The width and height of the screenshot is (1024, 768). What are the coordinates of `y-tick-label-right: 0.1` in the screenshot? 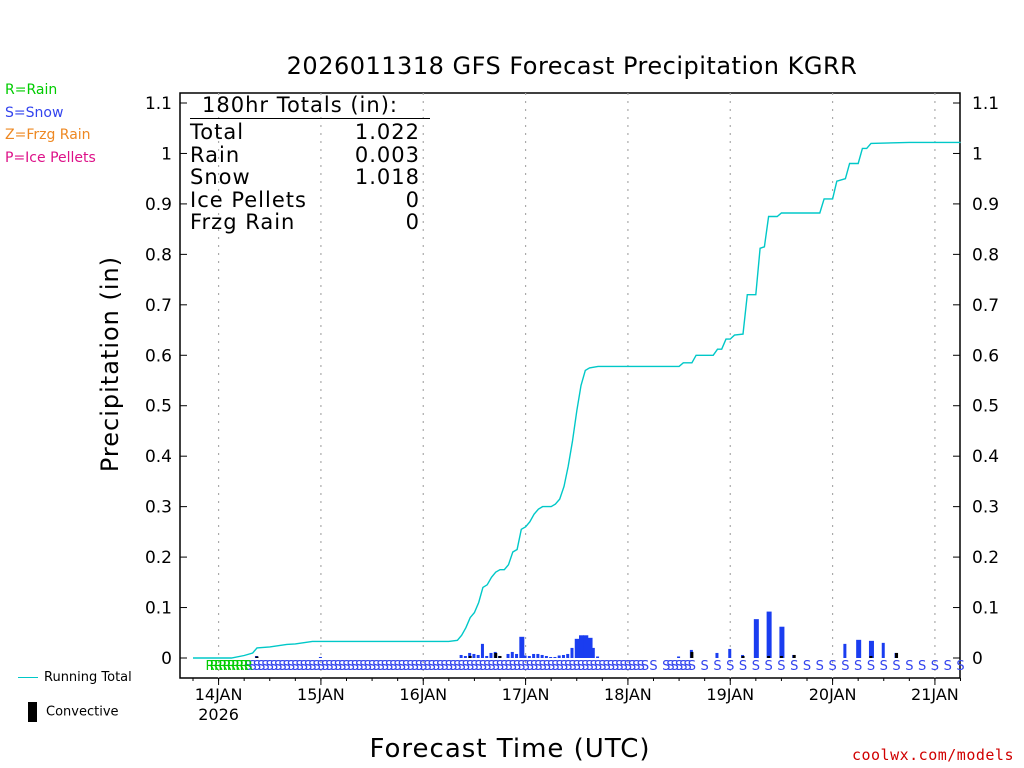 It's located at (985, 609).